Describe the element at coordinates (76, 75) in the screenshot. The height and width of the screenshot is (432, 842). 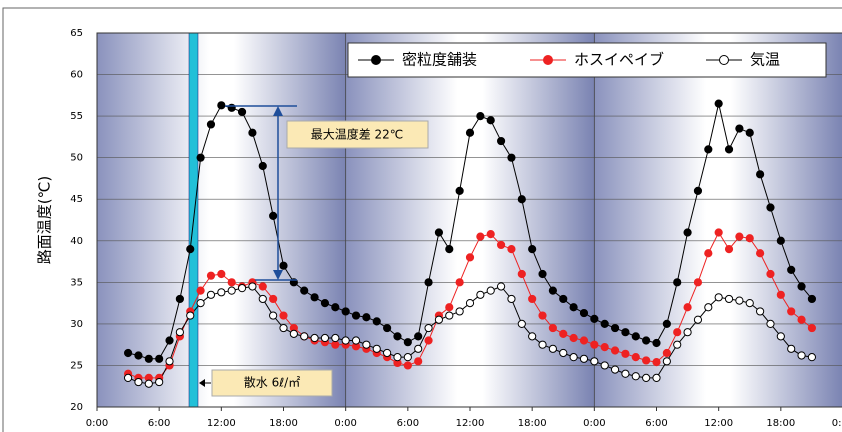
I see `y-tick-label: 60` at that location.